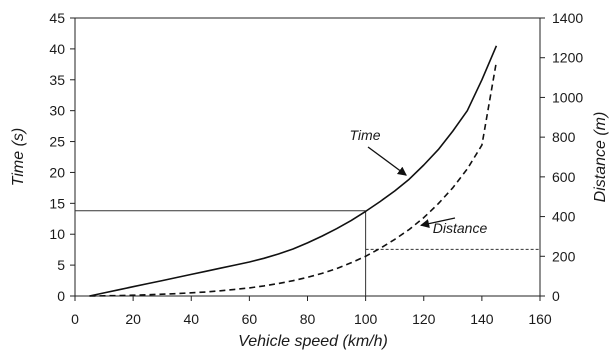 The width and height of the screenshot is (613, 351). I want to click on distance-annotation-arrow, so click(438, 223).